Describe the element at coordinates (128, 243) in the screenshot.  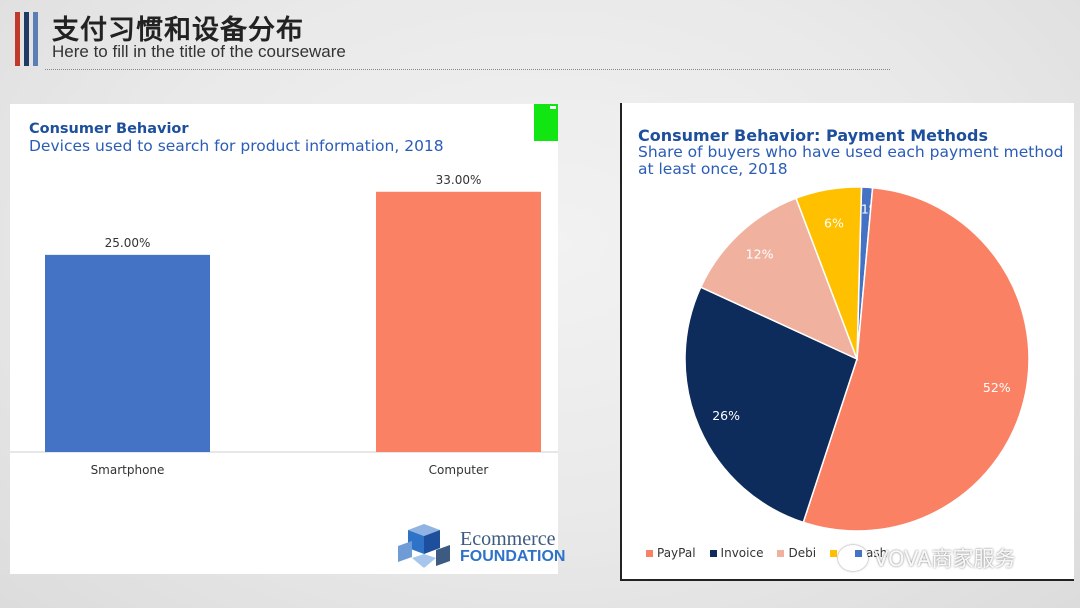
I see `bar-data-label: 25.00%` at that location.